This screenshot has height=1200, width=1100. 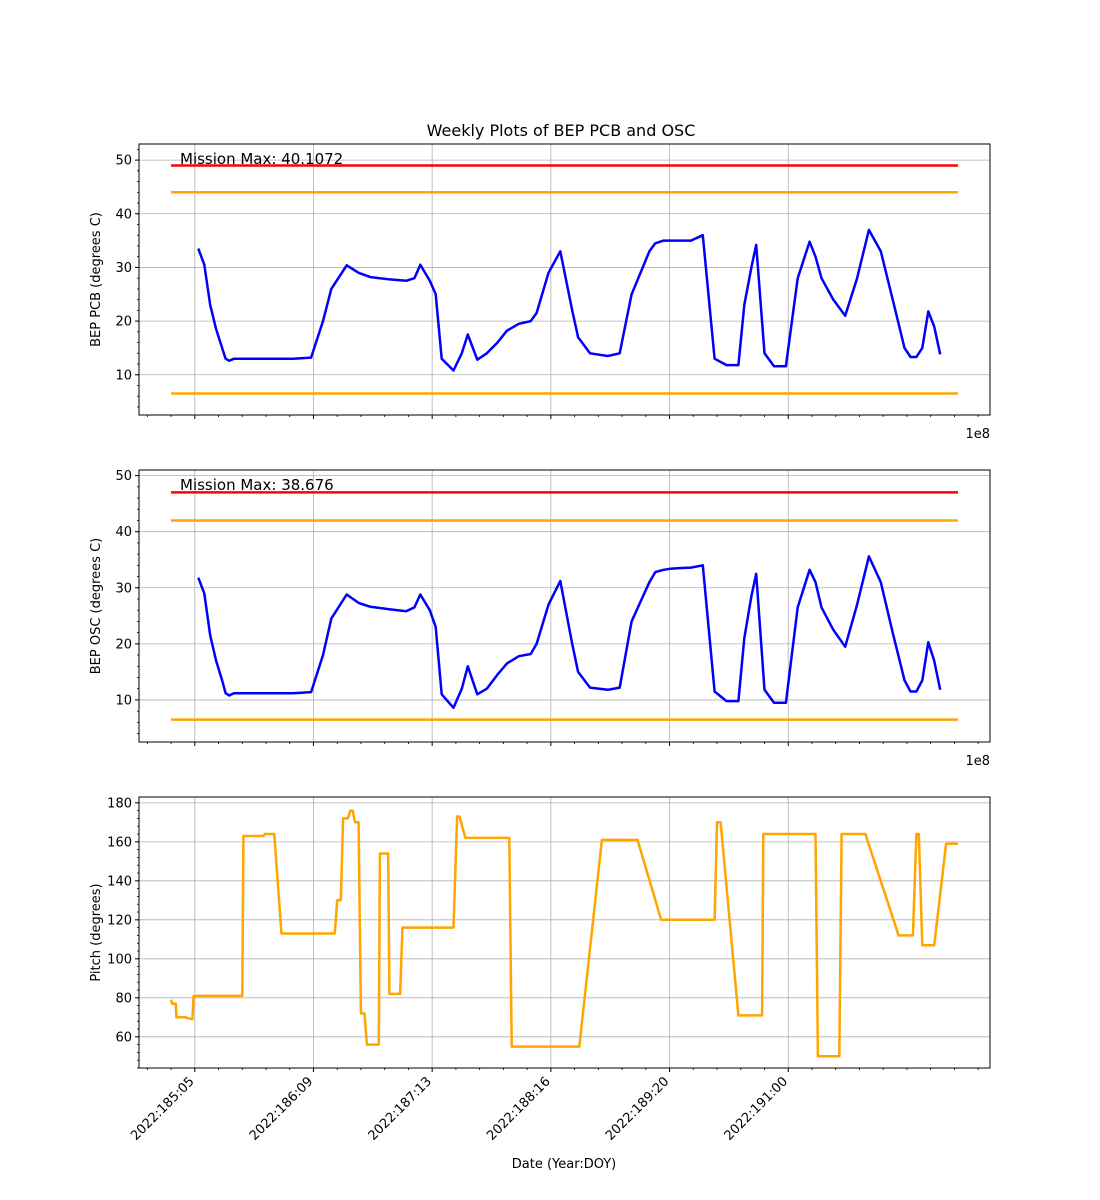 What do you see at coordinates (96, 279) in the screenshot?
I see `y-axis-label: BEP PCB (degrees C)` at bounding box center [96, 279].